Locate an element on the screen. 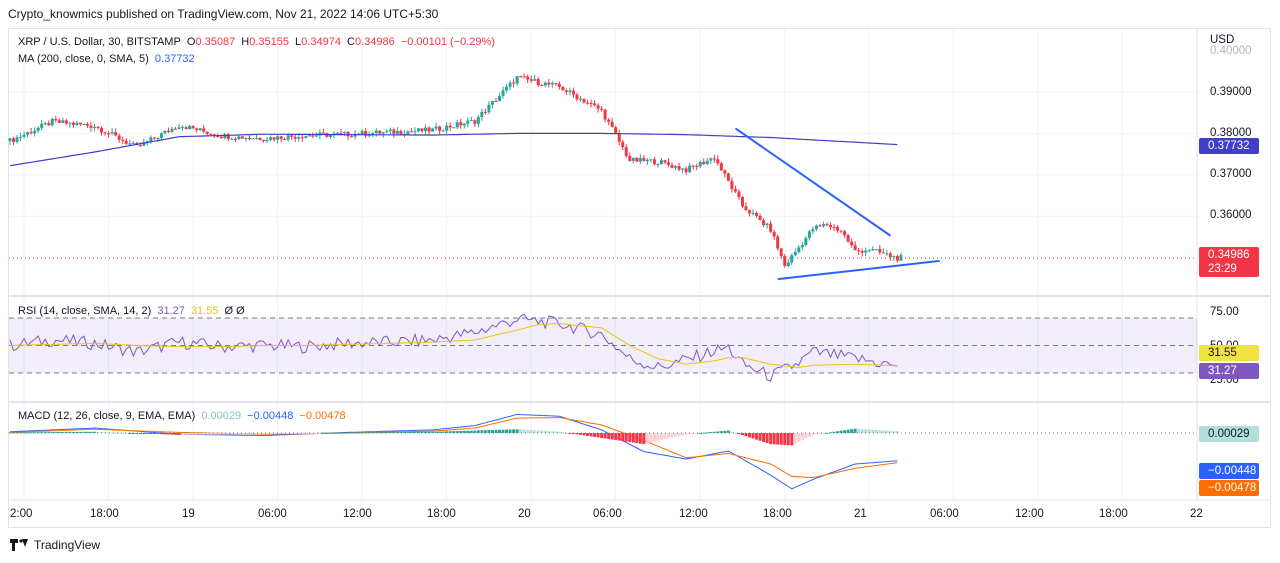 The height and width of the screenshot is (563, 1280). time-tick: 06:00 is located at coordinates (272, 514).